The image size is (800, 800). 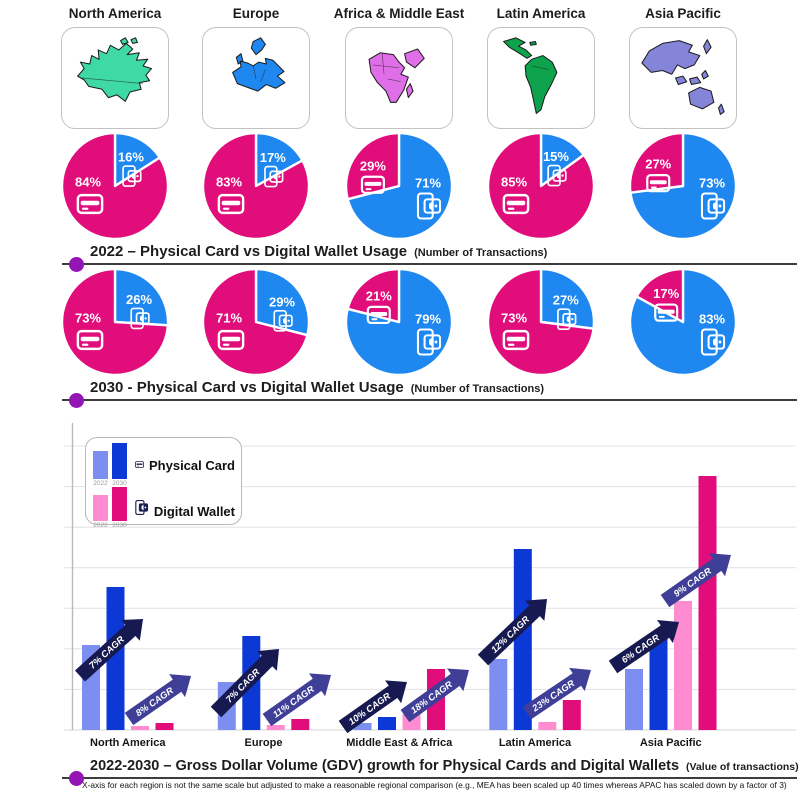 I want to click on bar-pc-2030-latin-america, so click(x=522, y=639).